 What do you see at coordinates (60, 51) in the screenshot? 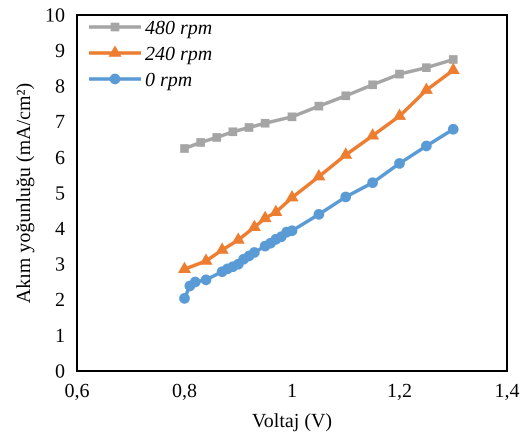
I see `y-tick-label: 9` at bounding box center [60, 51].